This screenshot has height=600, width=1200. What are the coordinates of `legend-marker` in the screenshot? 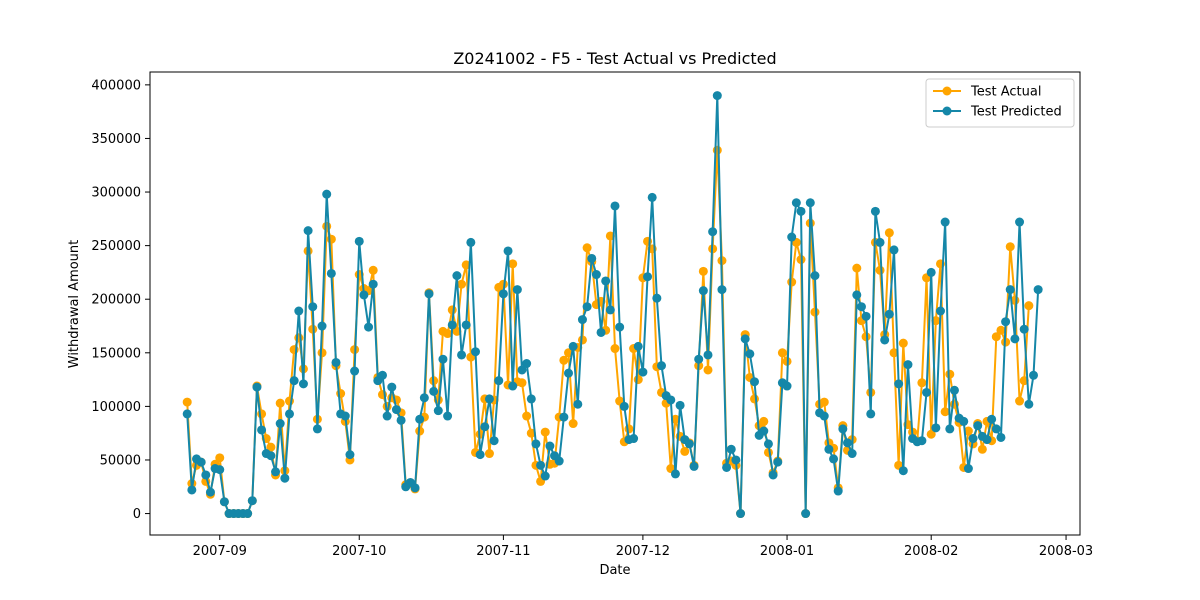 It's located at (947, 111).